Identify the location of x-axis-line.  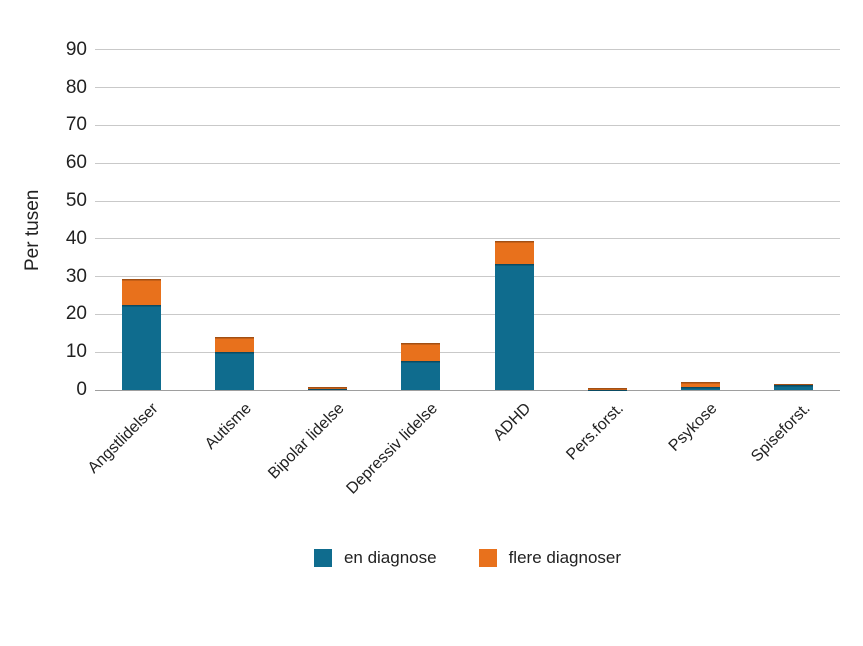
(467, 390).